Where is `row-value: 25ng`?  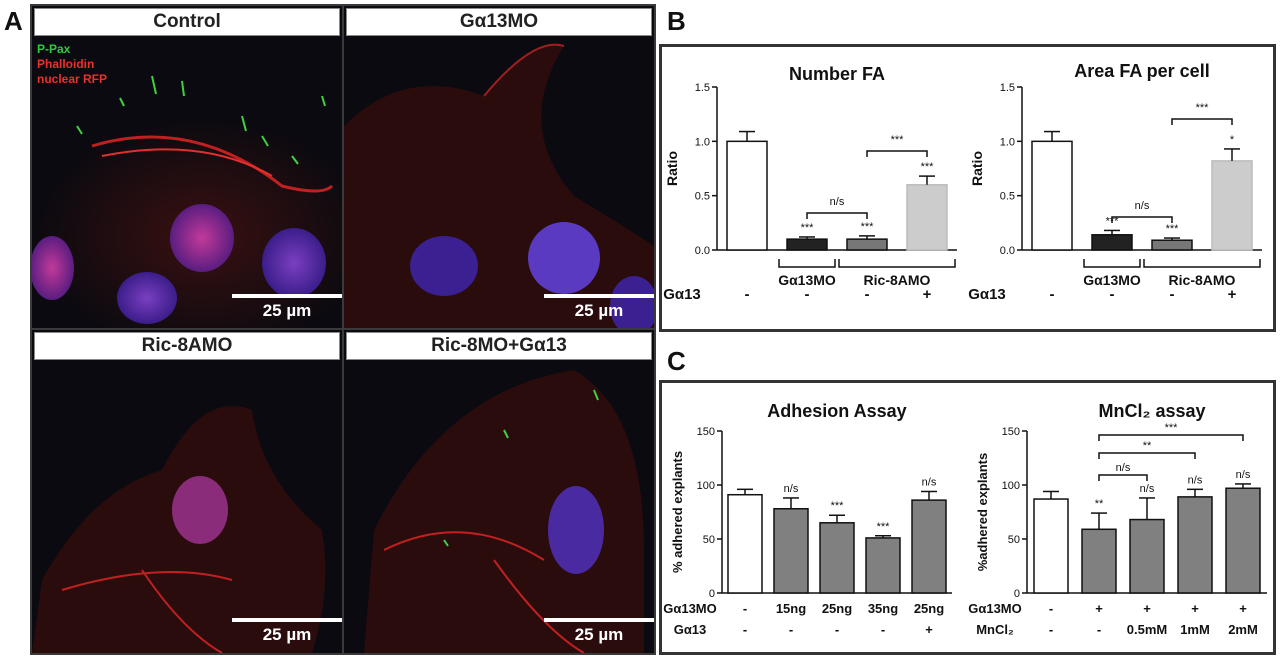 row-value: 25ng is located at coordinates (837, 608).